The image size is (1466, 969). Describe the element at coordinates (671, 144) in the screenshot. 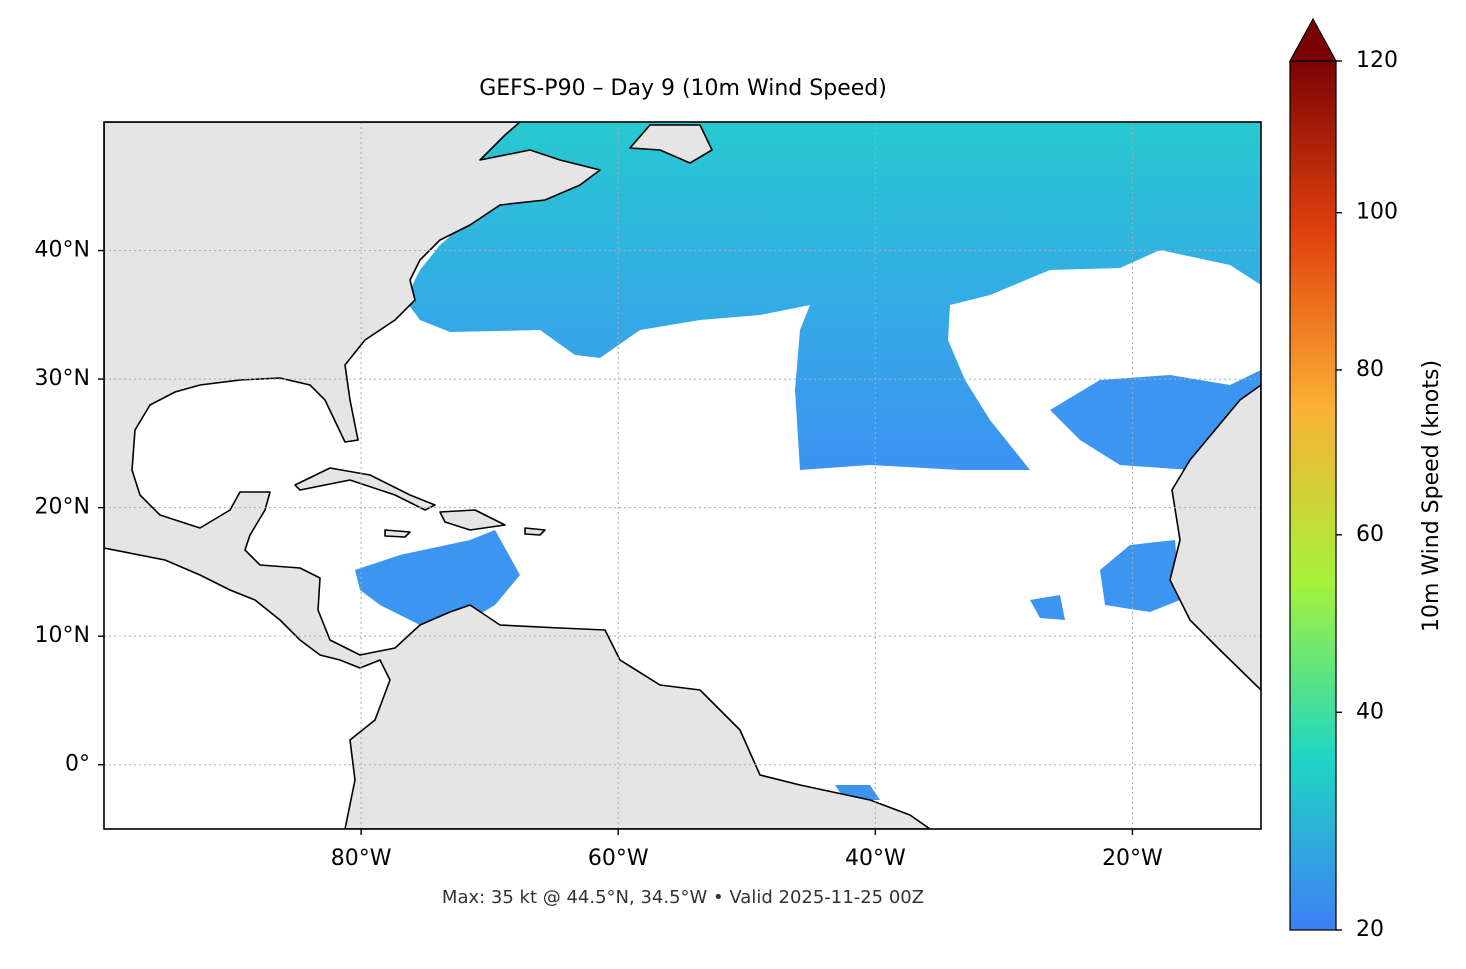

I see `newfoundland` at that location.